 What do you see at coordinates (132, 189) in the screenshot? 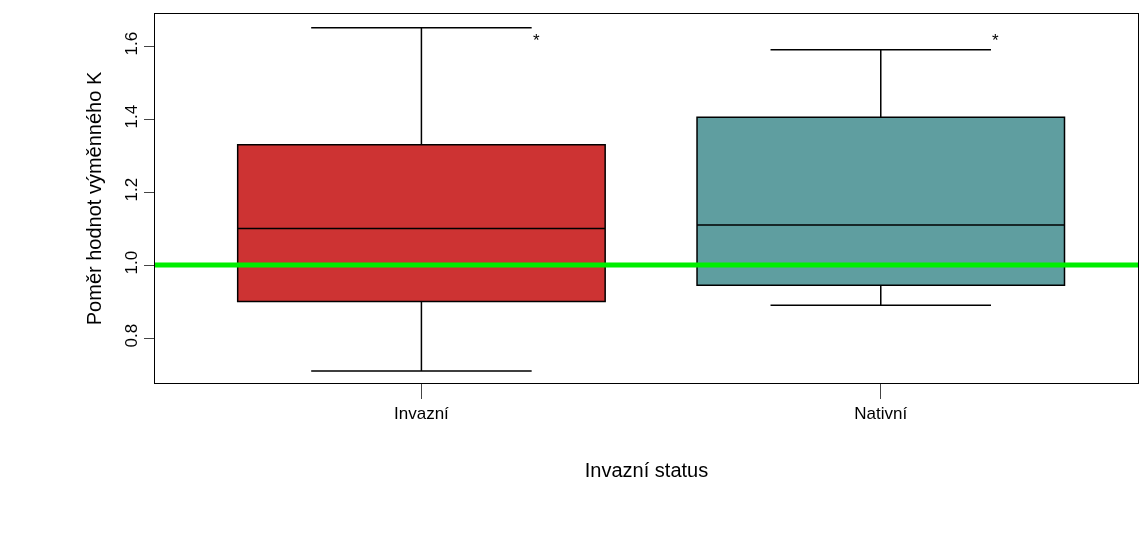
I see `y-tick-label: 1.2` at bounding box center [132, 189].